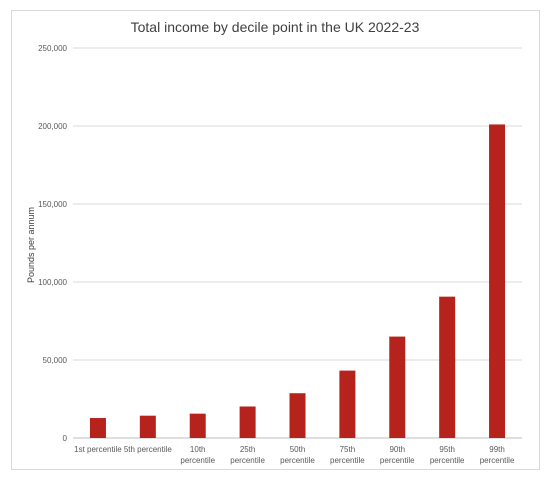 The image size is (550, 490). I want to click on x-tick-label: 5th percentile, so click(148, 449).